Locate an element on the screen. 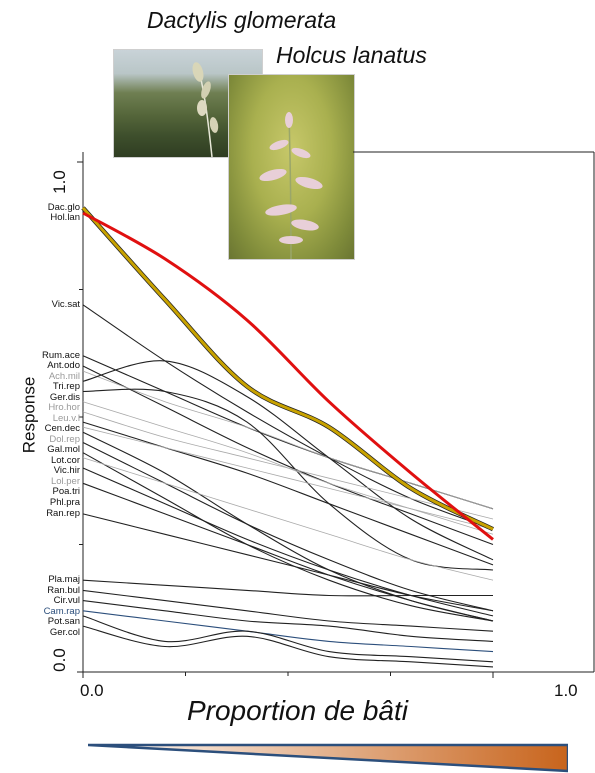 The width and height of the screenshot is (595, 773). curve-cam-rap is located at coordinates (288, 631).